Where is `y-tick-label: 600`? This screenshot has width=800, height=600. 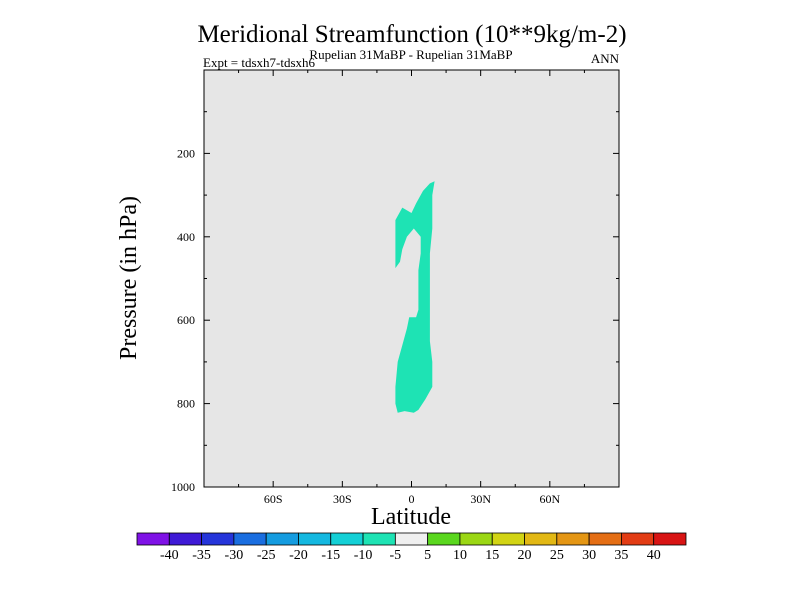
y-tick-label: 600 is located at coordinates (186, 320).